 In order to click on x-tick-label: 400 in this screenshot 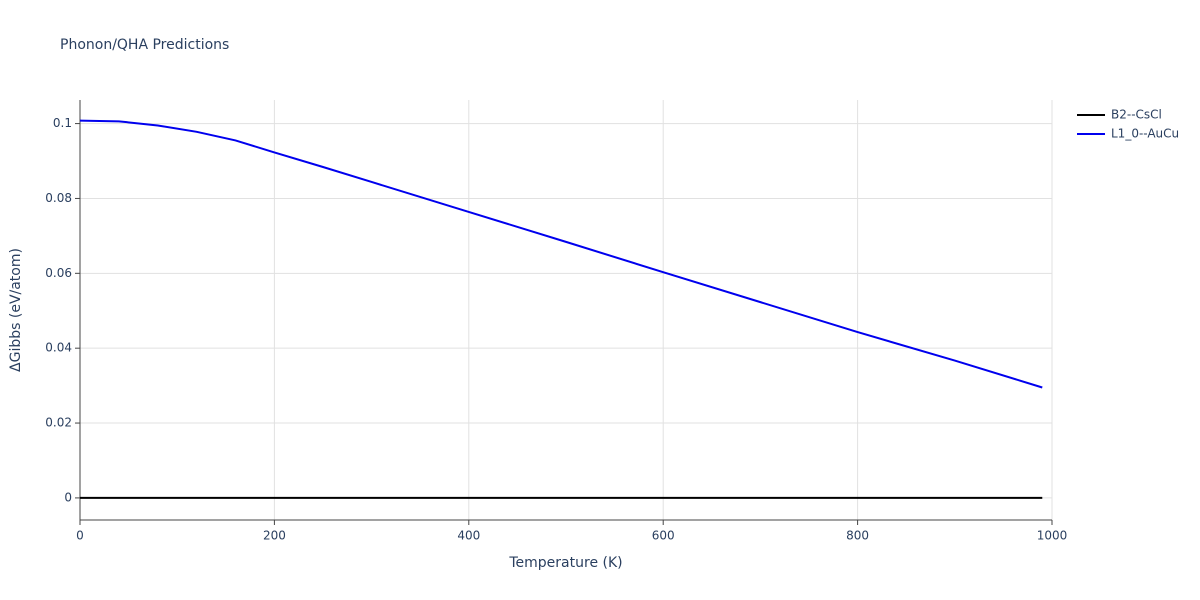, I will do `click(468, 536)`.